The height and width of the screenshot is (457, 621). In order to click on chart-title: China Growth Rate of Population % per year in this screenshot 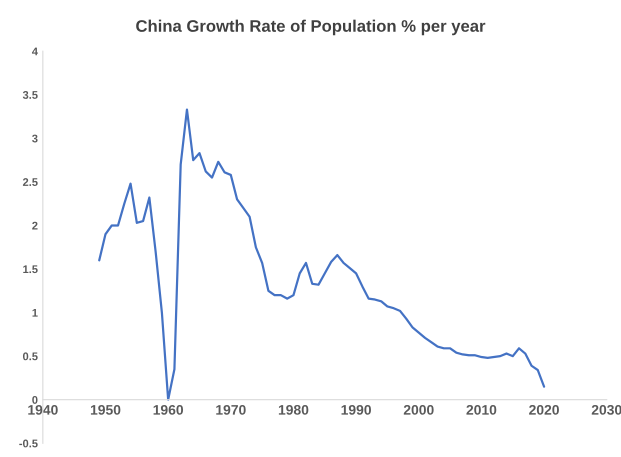, I will do `click(311, 28)`.